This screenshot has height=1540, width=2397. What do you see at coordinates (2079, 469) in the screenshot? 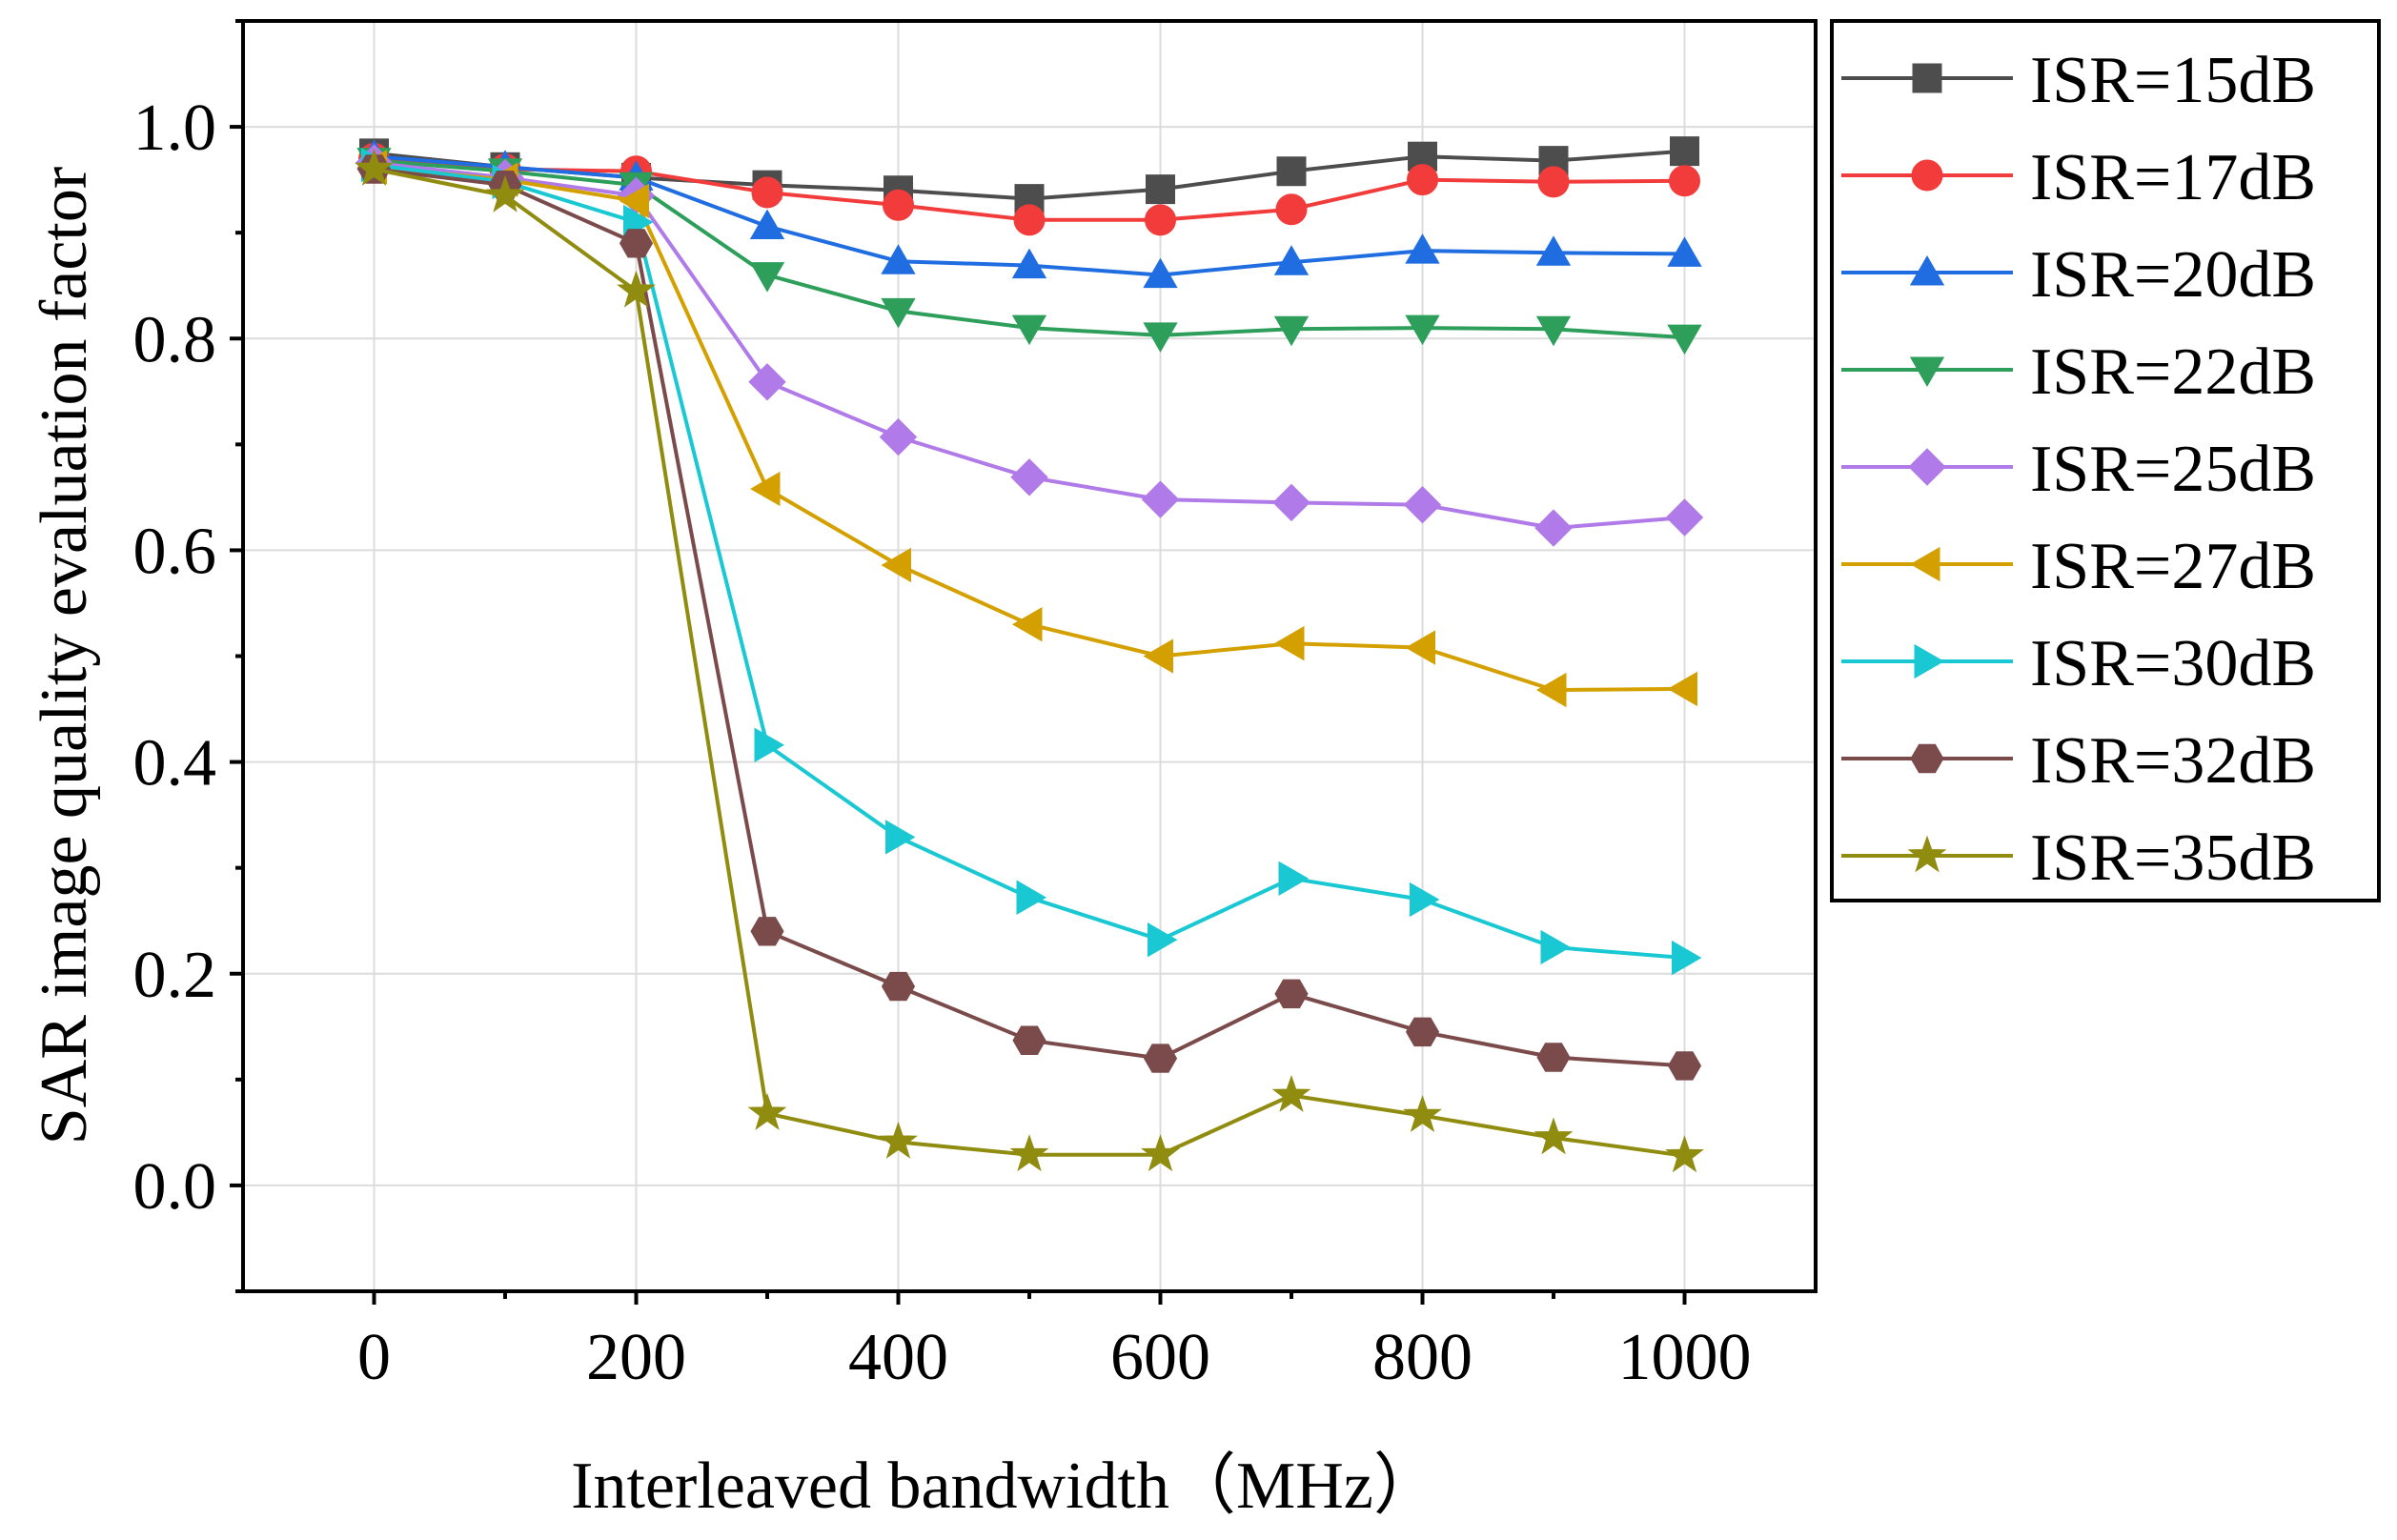
I see `legend-entry-isr-25db: ISR=25dB` at bounding box center [2079, 469].